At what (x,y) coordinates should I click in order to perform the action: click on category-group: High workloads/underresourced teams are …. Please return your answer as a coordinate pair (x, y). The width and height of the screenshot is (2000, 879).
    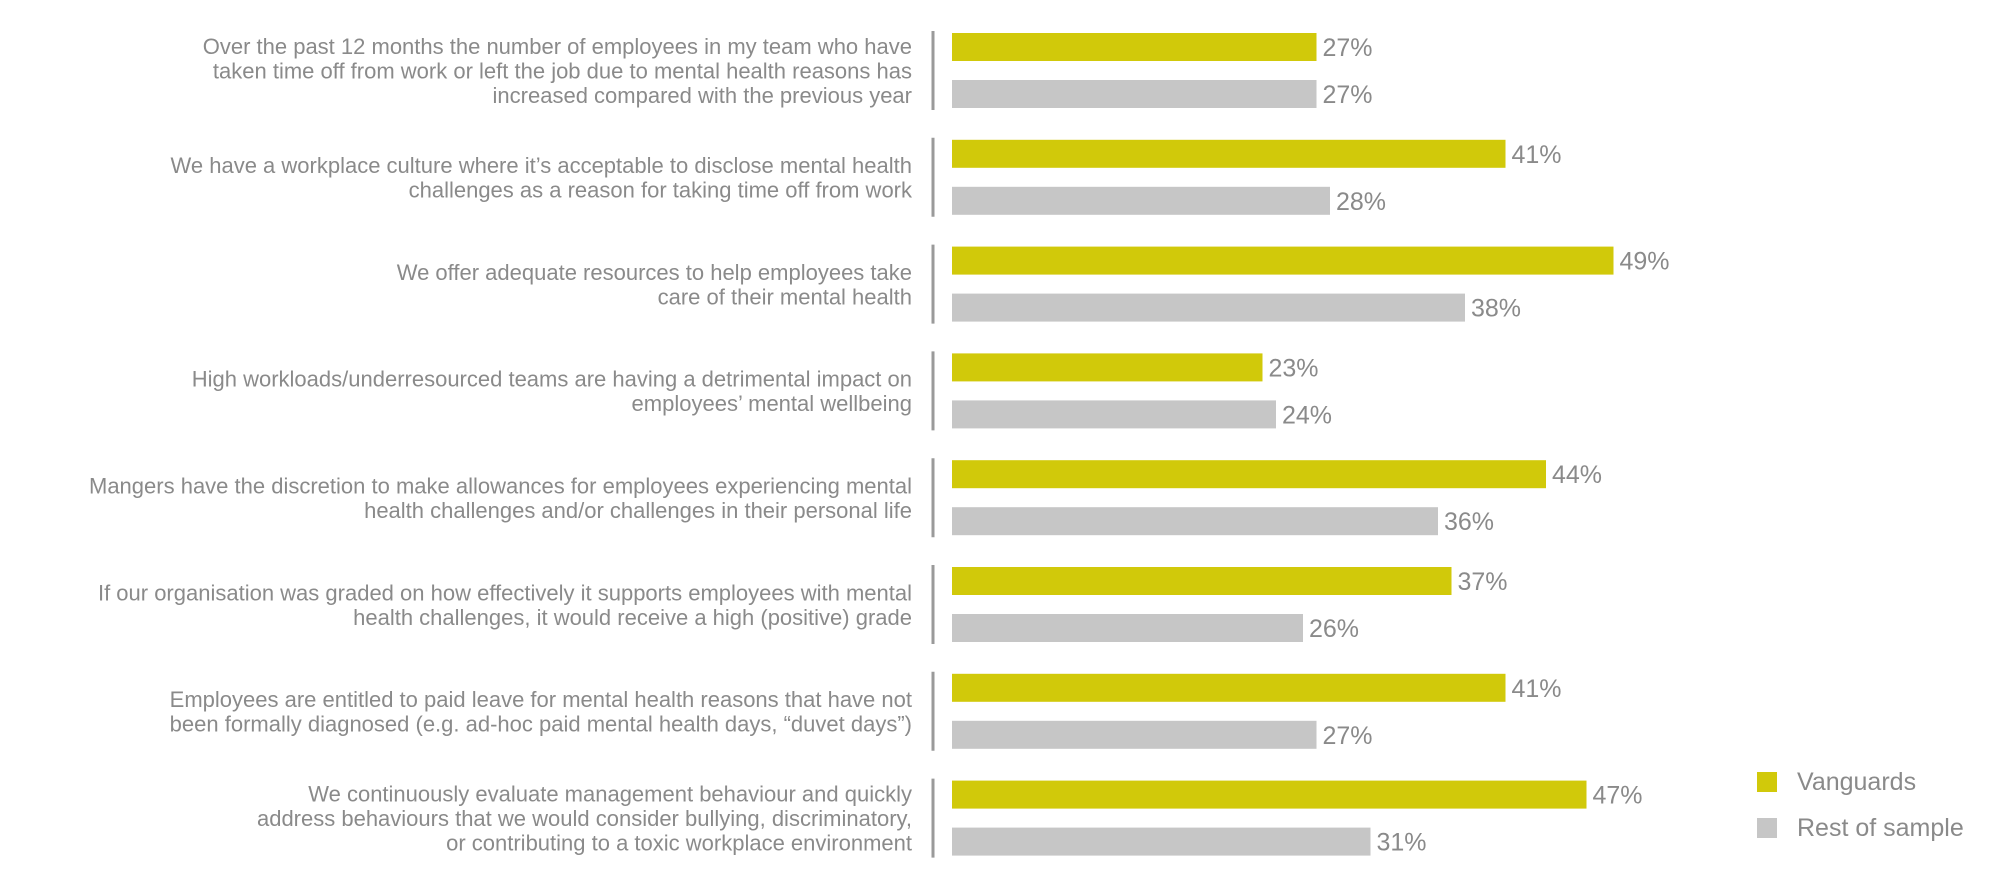
    Looking at the image, I should click on (762, 391).